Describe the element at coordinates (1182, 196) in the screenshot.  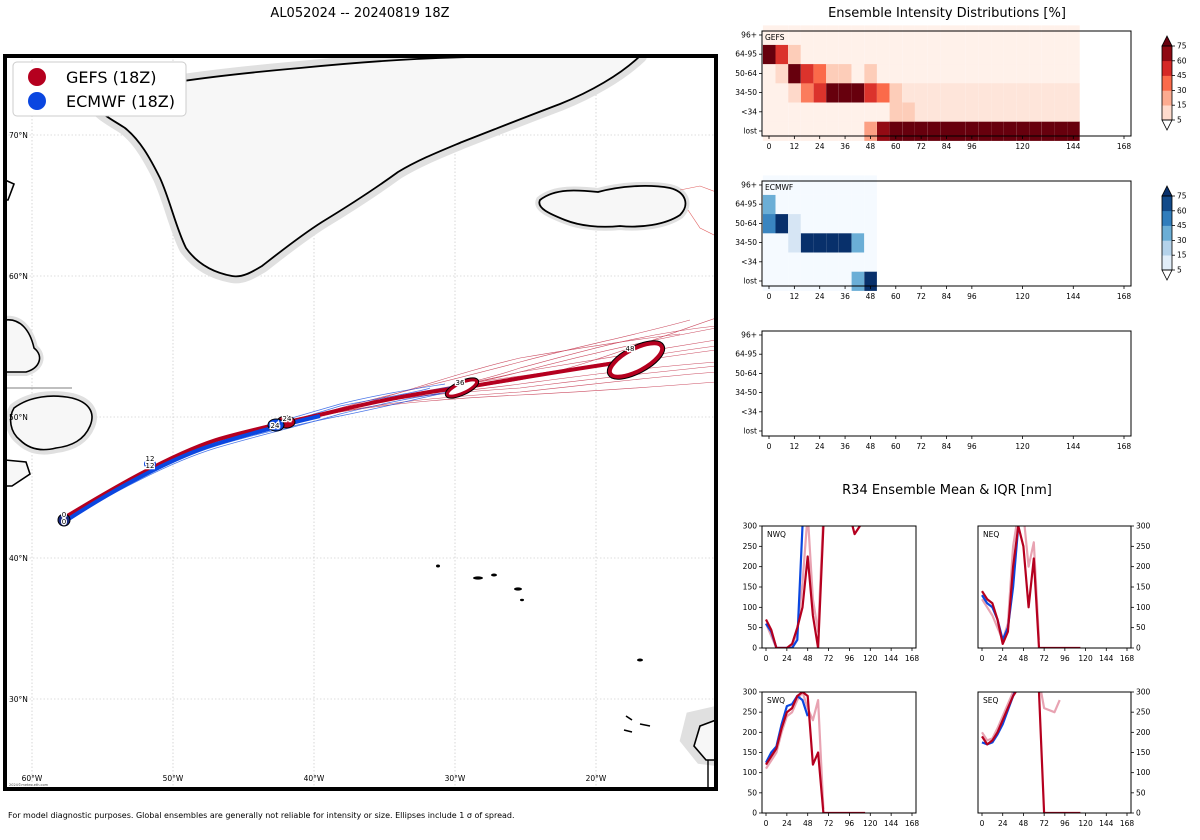
I see `colorbar-tick-label: 75` at that location.